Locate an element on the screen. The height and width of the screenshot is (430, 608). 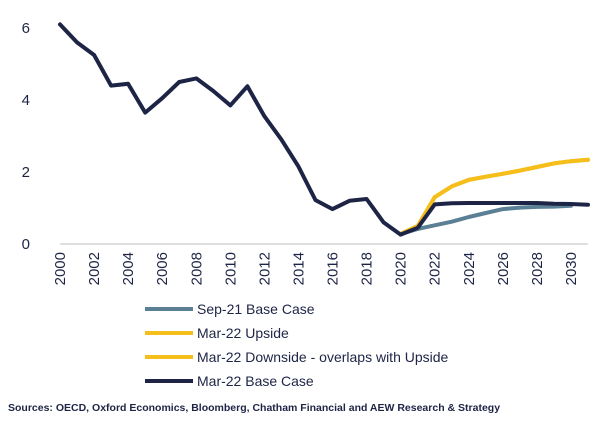
x-tick-label: 2020 is located at coordinates (401, 268).